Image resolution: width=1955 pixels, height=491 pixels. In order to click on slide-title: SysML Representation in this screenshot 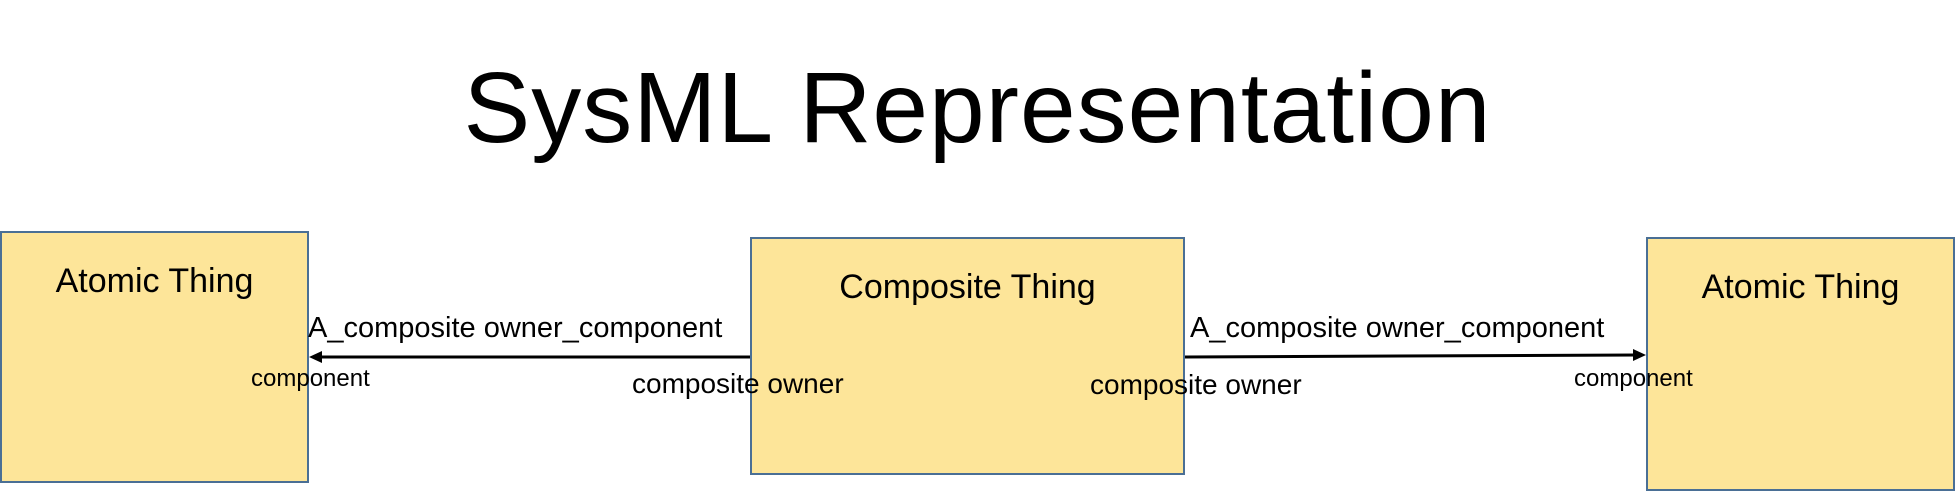, I will do `click(977, 108)`.